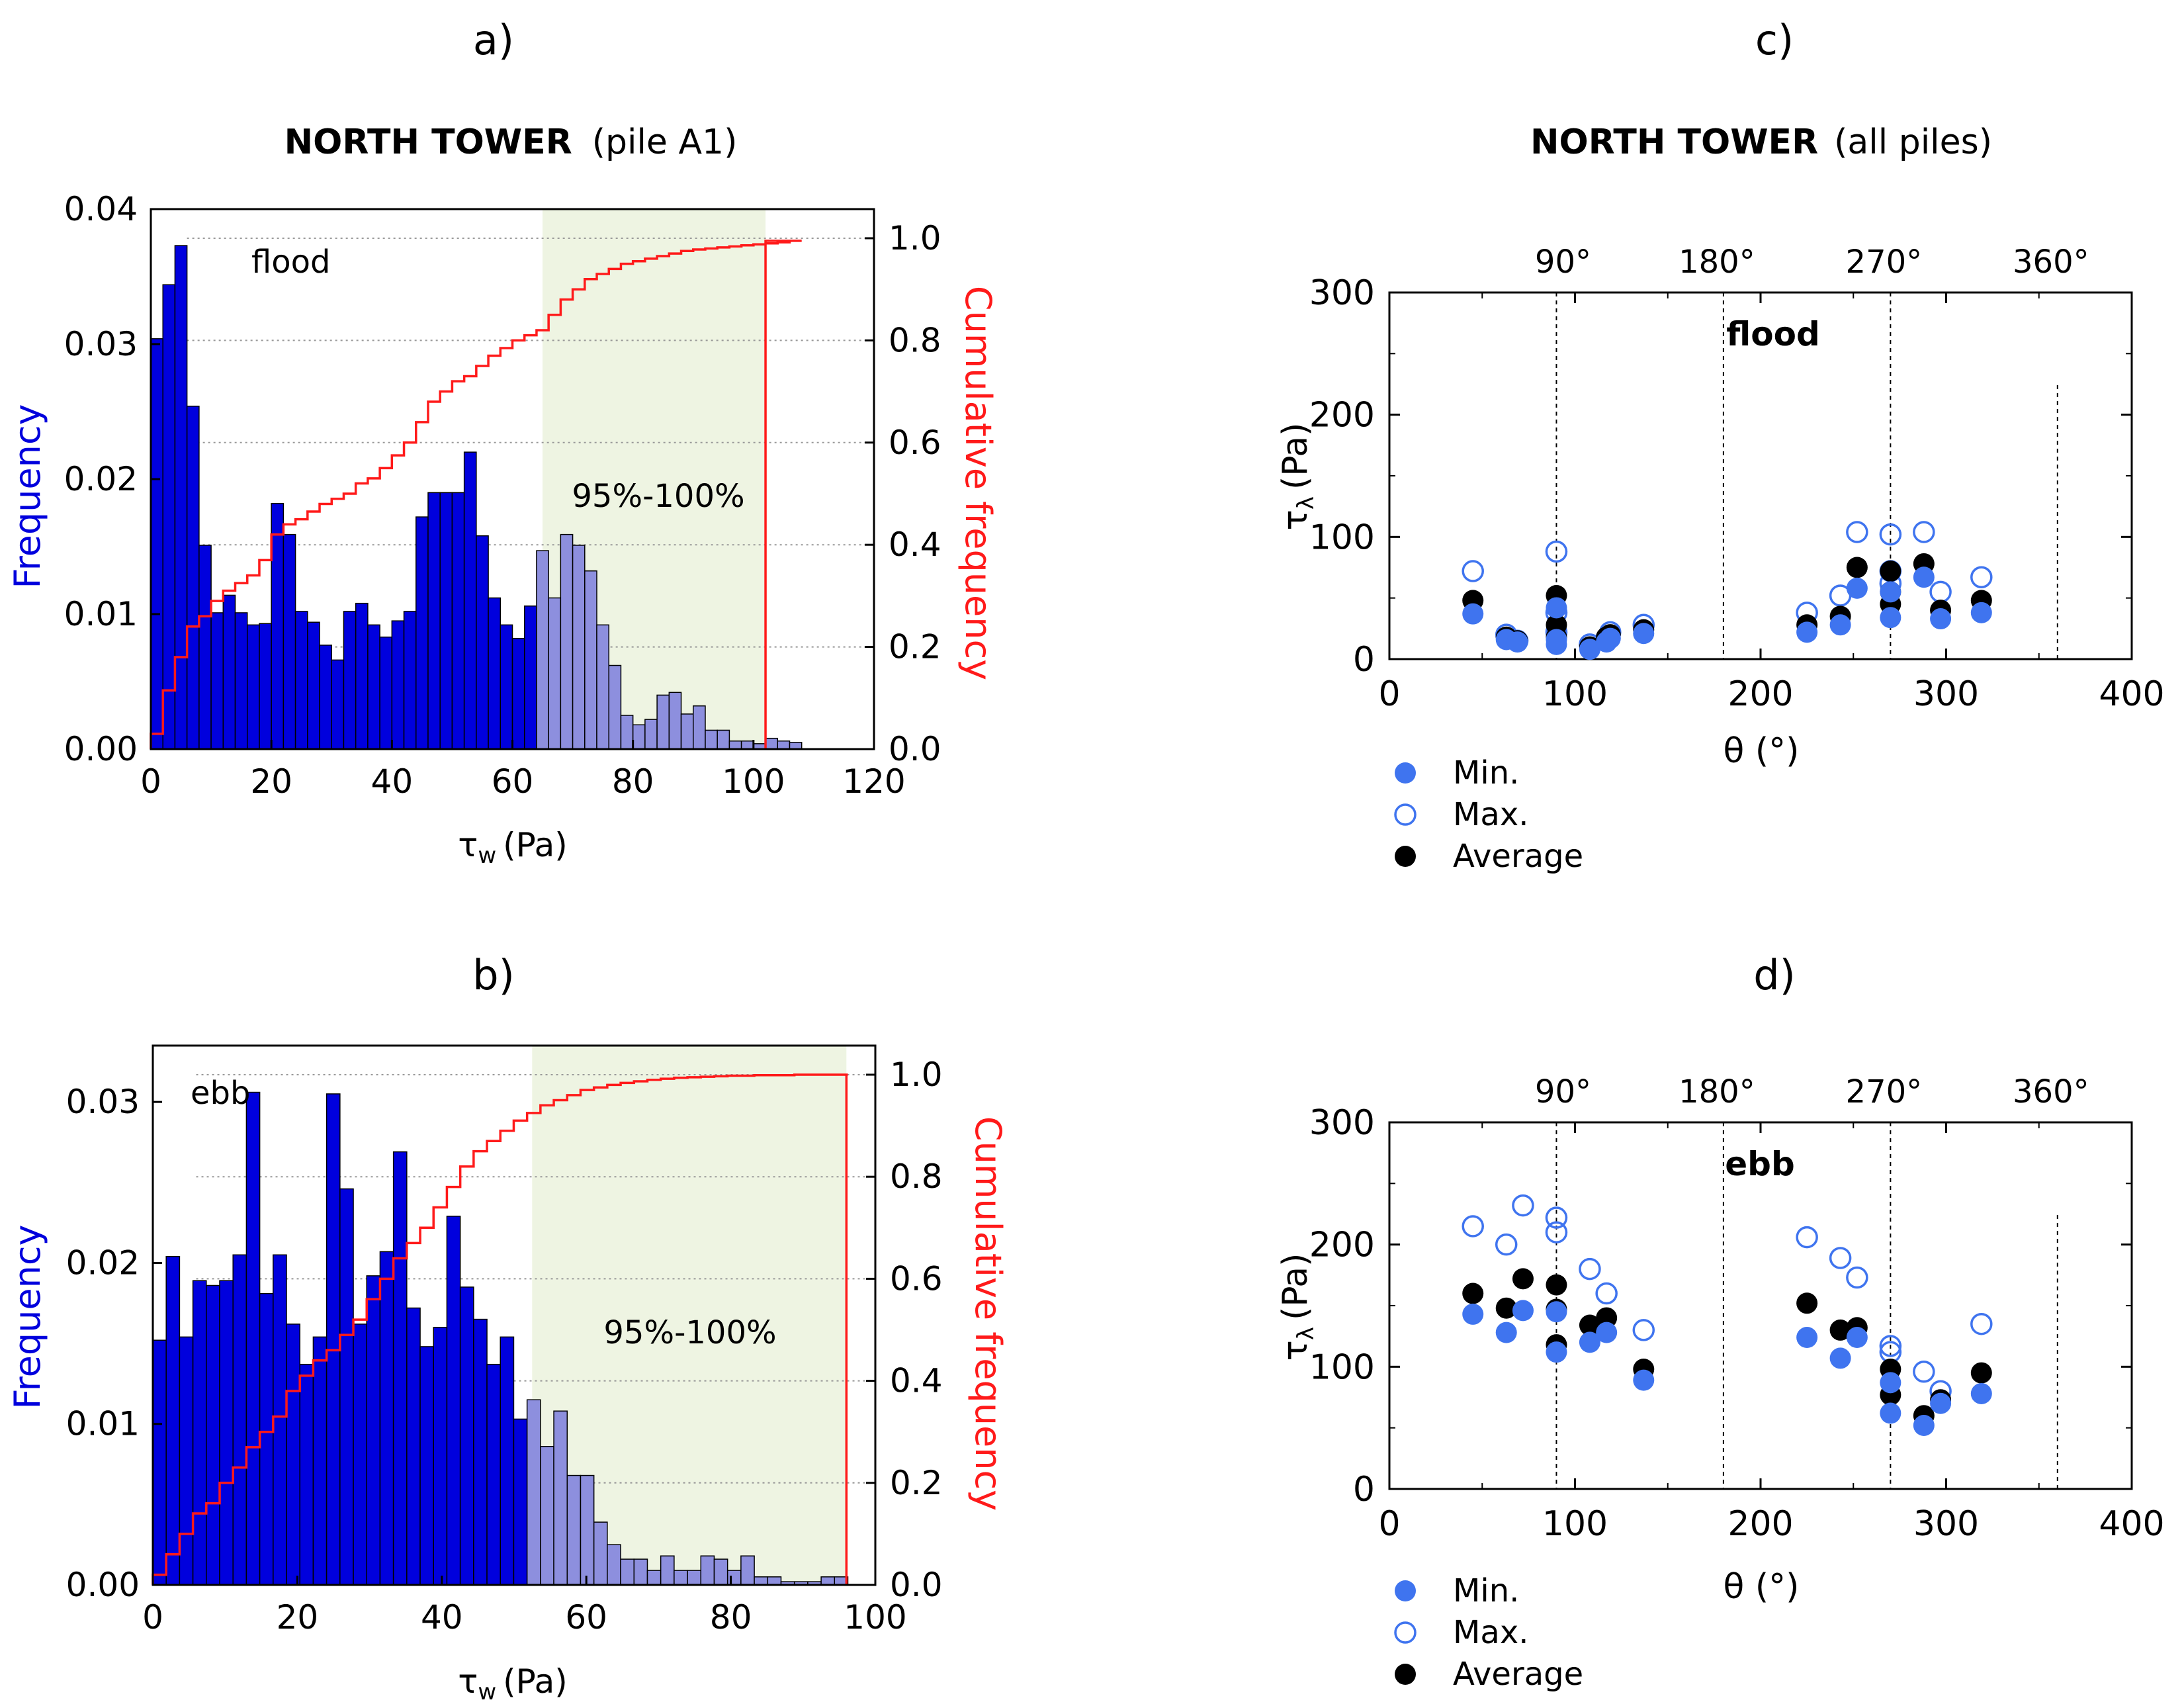 Image resolution: width=2184 pixels, height=1708 pixels. What do you see at coordinates (1295, 1286) in the screenshot?
I see `chart-d-ylabel-unit: (Pa)` at bounding box center [1295, 1286].